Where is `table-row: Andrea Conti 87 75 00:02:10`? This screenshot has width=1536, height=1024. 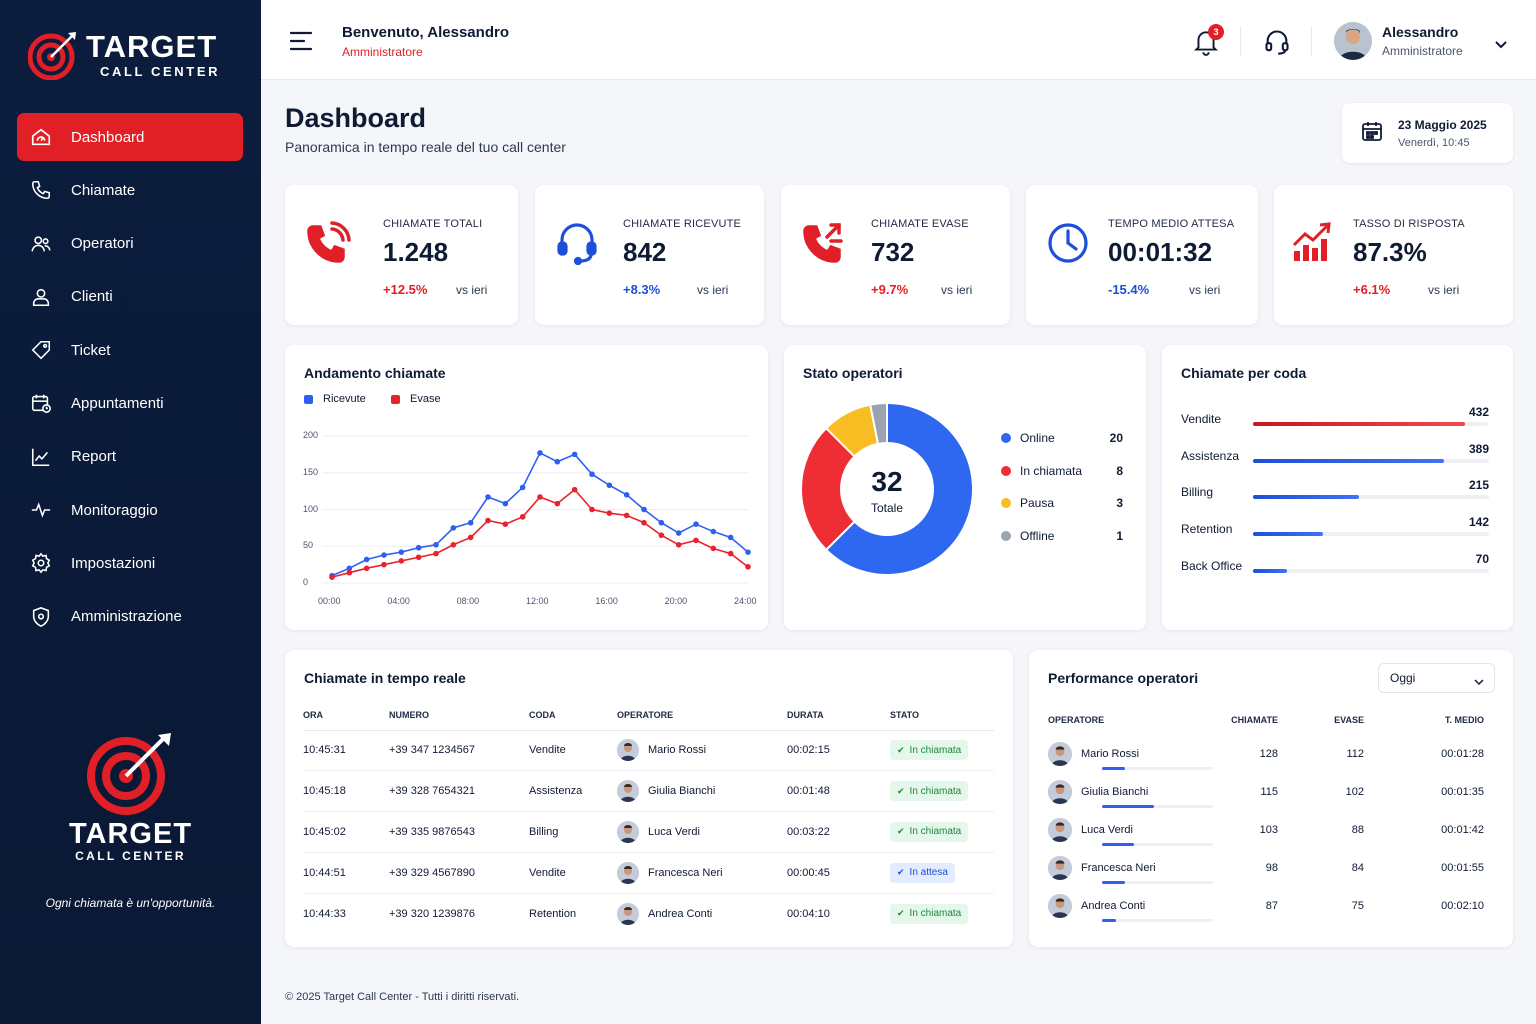 table-row: Andrea Conti 87 75 00:02:10 is located at coordinates (1266, 906).